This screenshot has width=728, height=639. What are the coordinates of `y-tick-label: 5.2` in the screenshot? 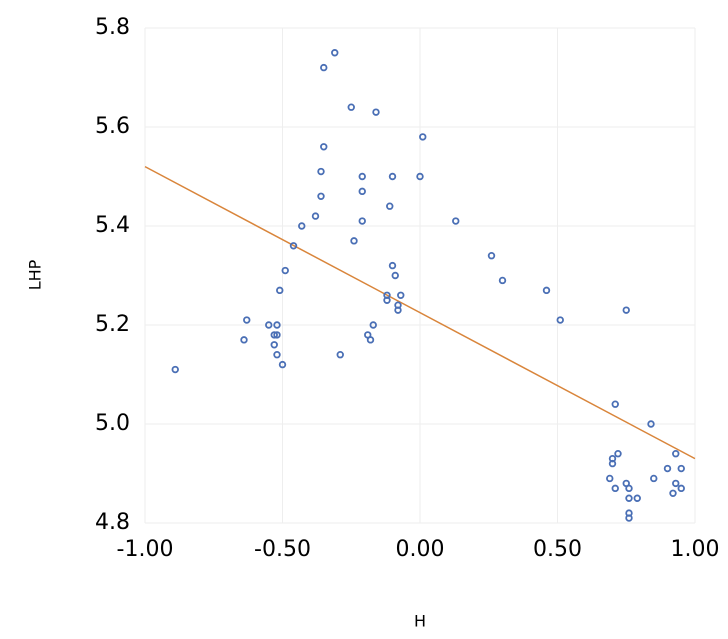 It's located at (112, 324).